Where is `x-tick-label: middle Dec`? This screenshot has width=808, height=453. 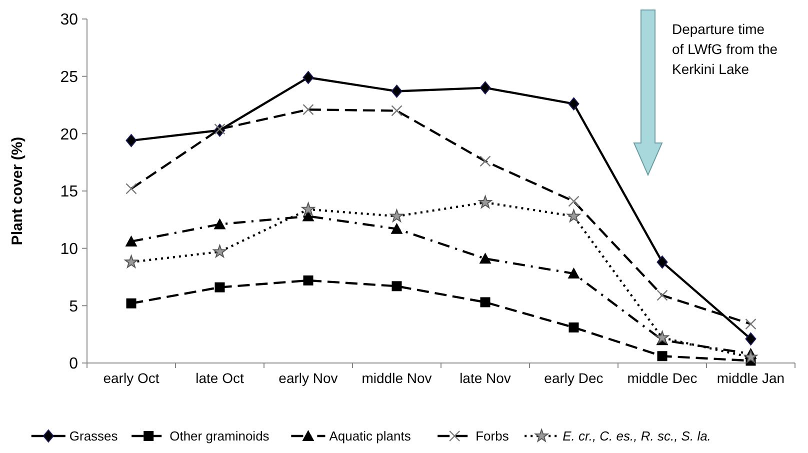 x-tick-label: middle Dec is located at coordinates (662, 378).